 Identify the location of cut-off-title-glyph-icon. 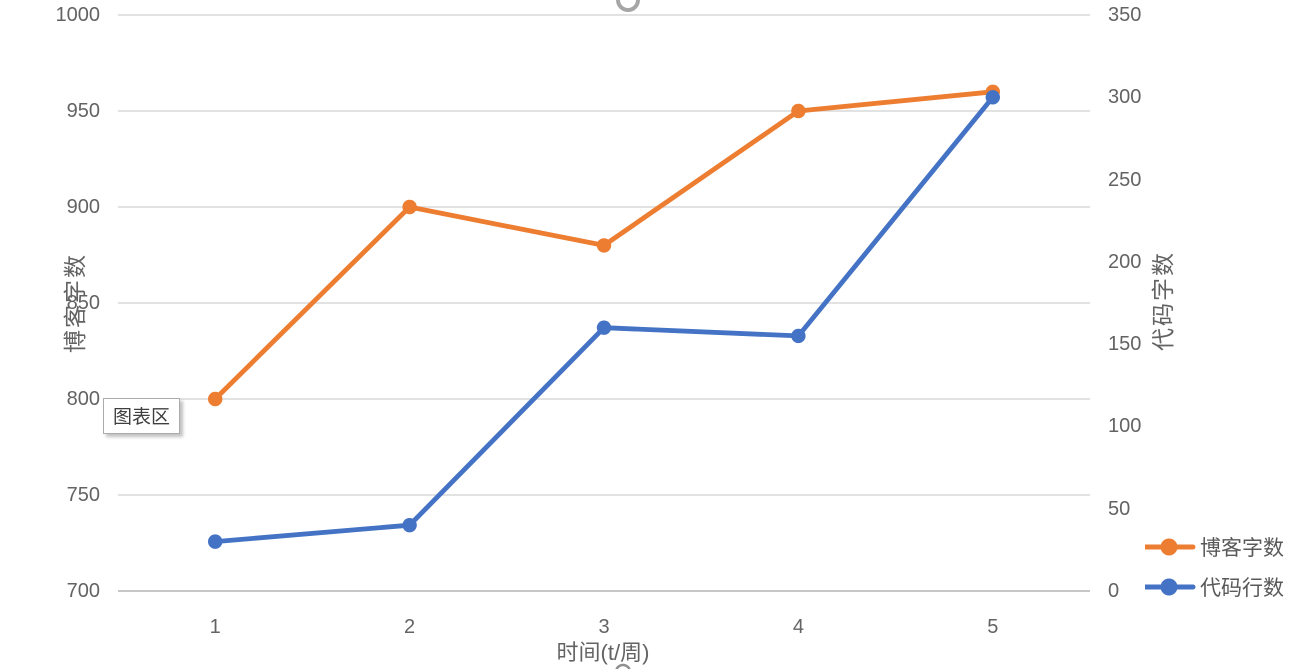
(628, 6).